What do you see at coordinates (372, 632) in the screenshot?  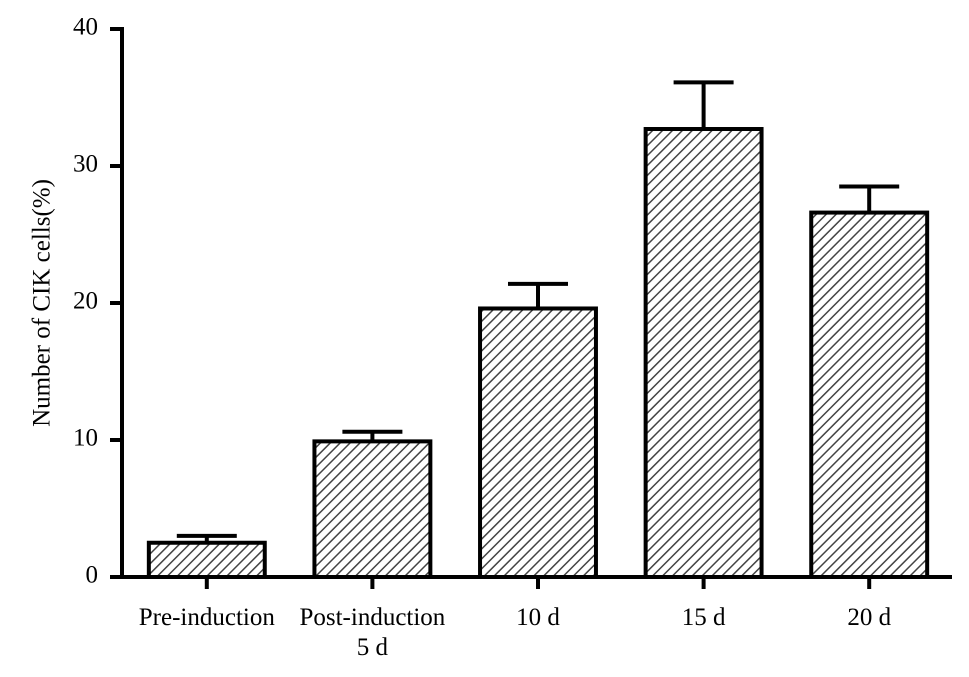 I see `x-tick-label: Post-induction 5 d` at bounding box center [372, 632].